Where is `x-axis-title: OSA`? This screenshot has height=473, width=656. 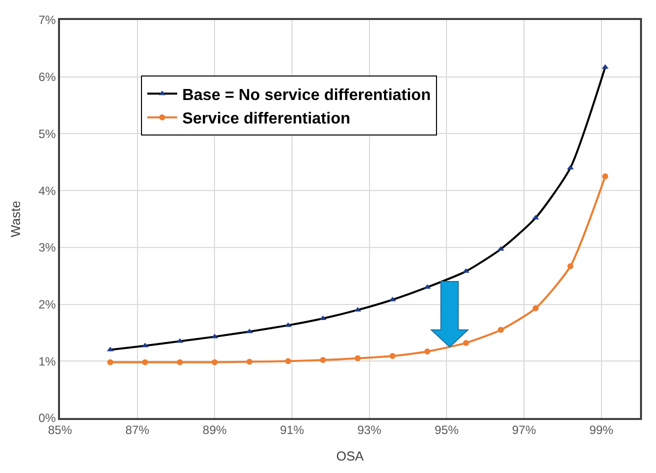
x-axis-title: OSA is located at coordinates (350, 456).